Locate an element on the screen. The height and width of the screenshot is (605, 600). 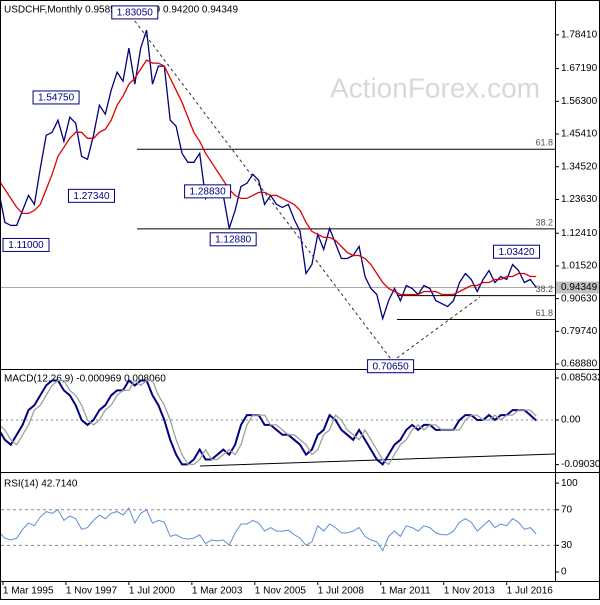
x-tick-label: 1 Jul 2016 is located at coordinates (530, 591).